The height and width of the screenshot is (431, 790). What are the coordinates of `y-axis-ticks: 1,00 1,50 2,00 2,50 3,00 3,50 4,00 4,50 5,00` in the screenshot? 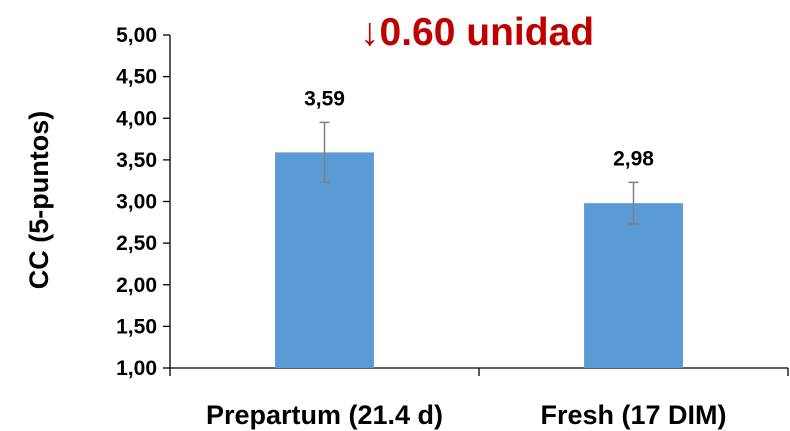 It's located at (143, 202).